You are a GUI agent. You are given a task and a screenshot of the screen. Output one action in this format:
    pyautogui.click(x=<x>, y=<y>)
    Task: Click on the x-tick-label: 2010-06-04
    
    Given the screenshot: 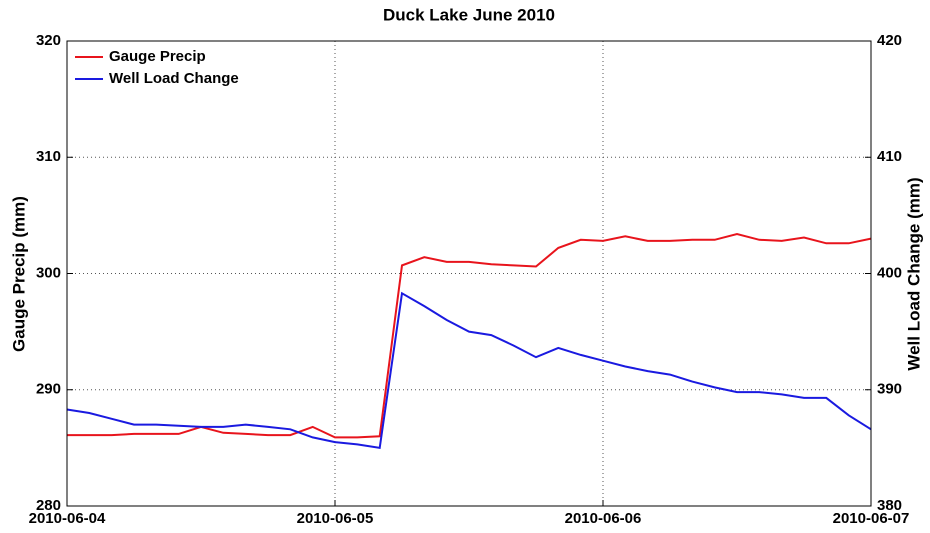 What is the action you would take?
    pyautogui.click(x=67, y=518)
    